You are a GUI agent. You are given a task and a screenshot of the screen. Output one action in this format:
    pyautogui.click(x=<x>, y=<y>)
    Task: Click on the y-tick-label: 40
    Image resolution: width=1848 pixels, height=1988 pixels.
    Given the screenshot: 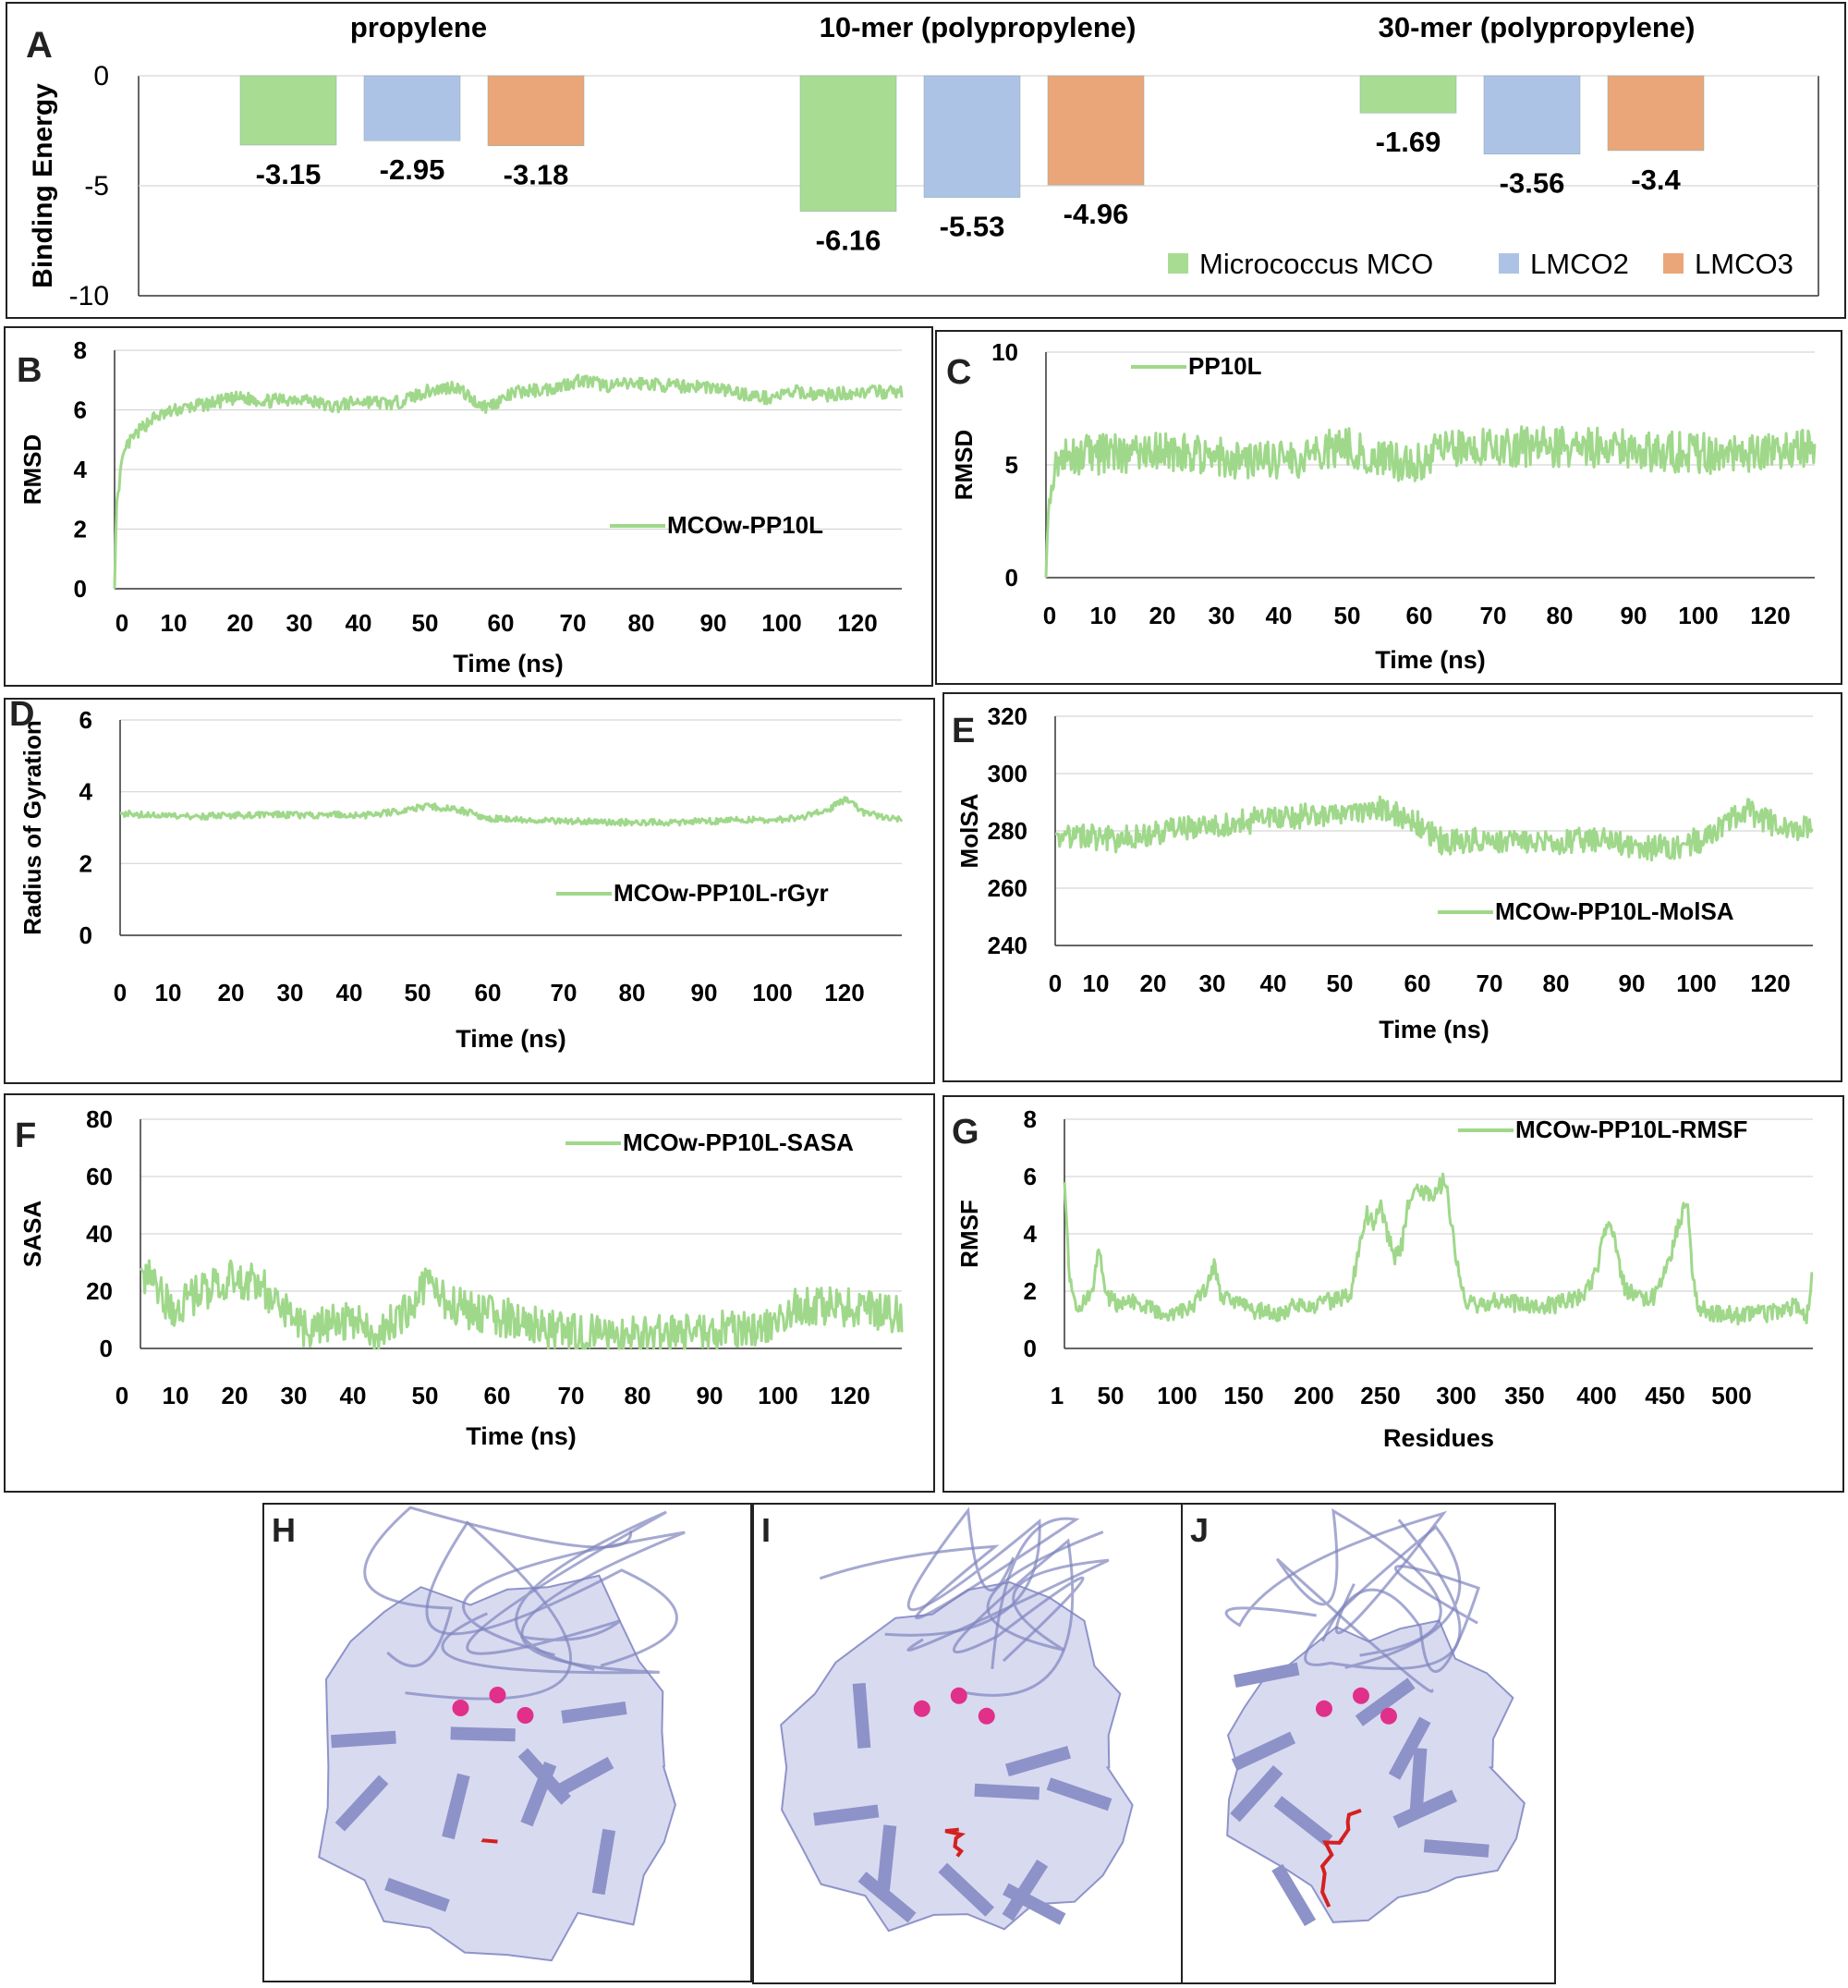 What is the action you would take?
    pyautogui.click(x=99, y=1234)
    